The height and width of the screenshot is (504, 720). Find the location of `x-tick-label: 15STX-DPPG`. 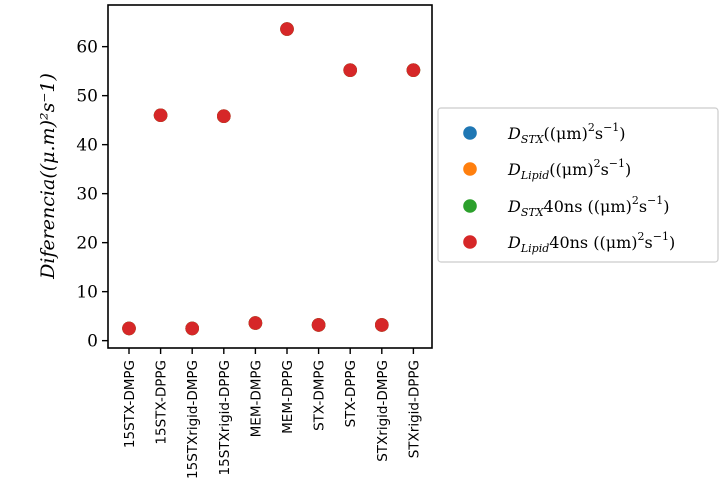

x-tick-label: 15STX-DPPG is located at coordinates (162, 402).